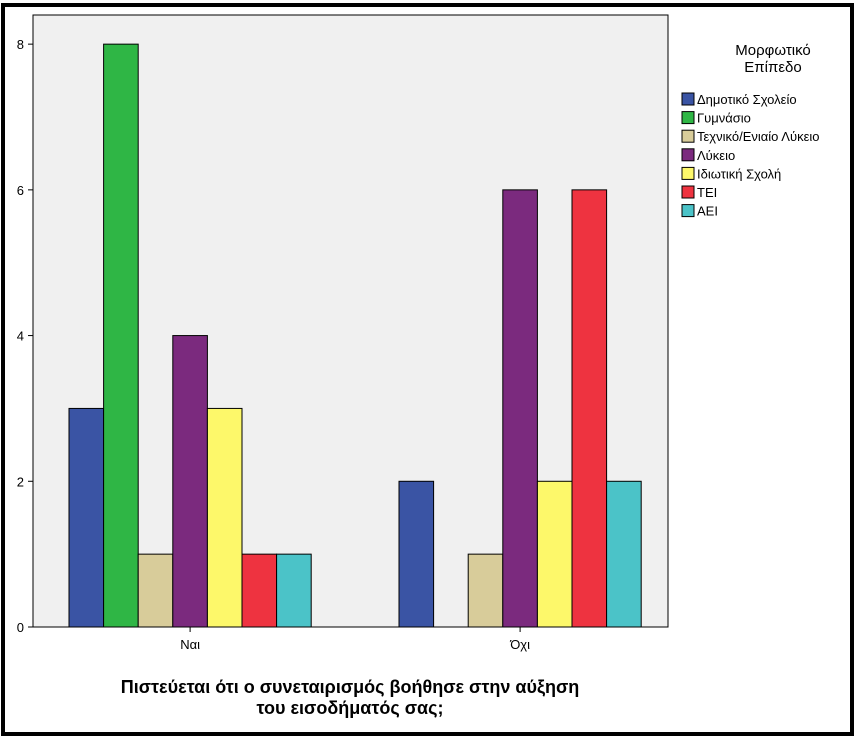  What do you see at coordinates (20, 190) in the screenshot?
I see `y-tick-label: 6` at bounding box center [20, 190].